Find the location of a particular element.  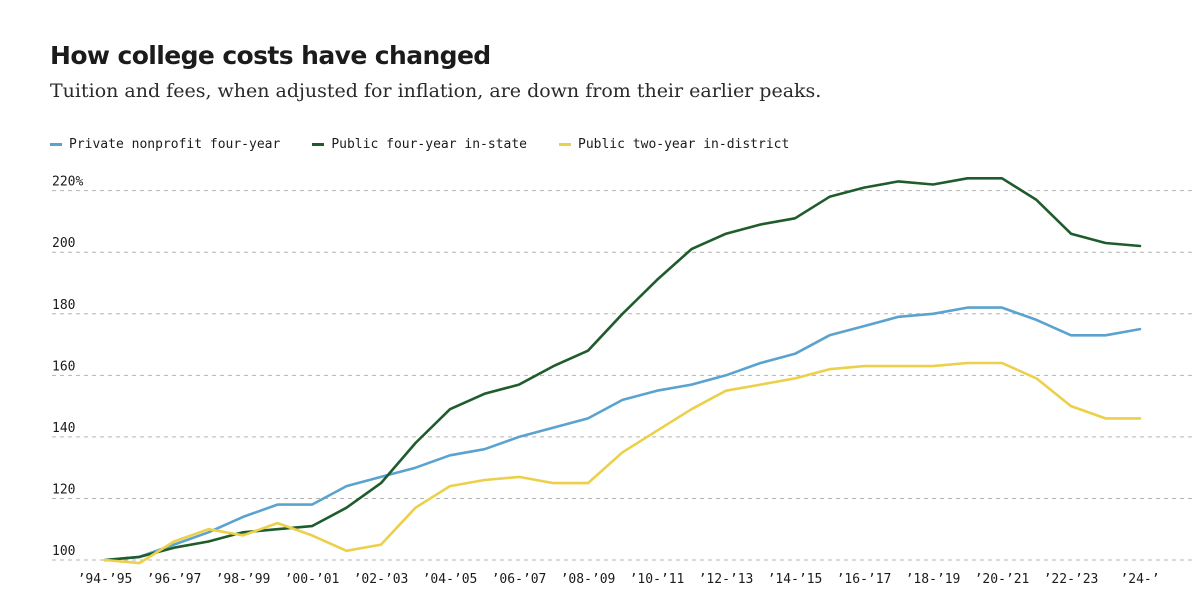

x-tick-label-20: ’14-’15 is located at coordinates (795, 579).